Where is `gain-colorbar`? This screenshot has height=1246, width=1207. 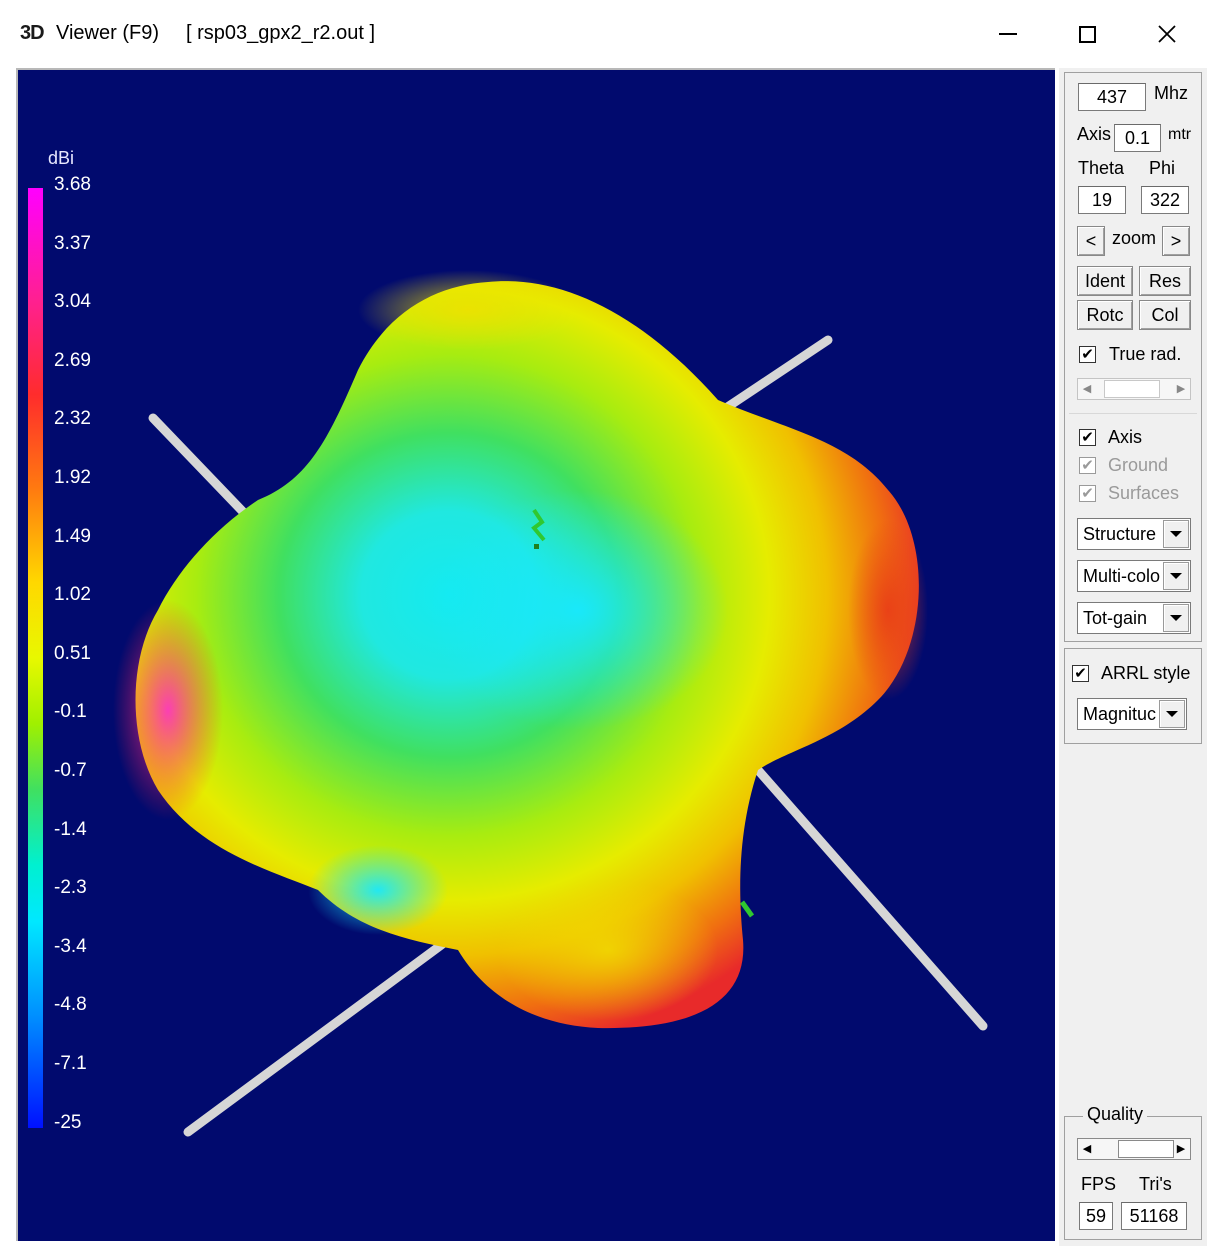 gain-colorbar is located at coordinates (35, 658).